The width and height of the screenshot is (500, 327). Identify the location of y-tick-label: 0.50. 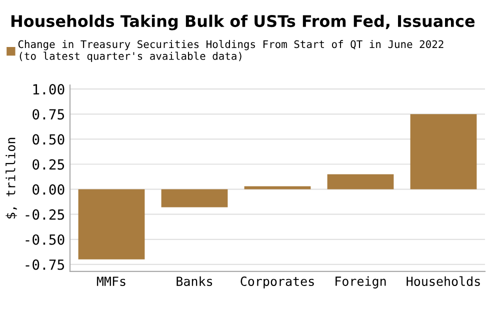
(48, 139).